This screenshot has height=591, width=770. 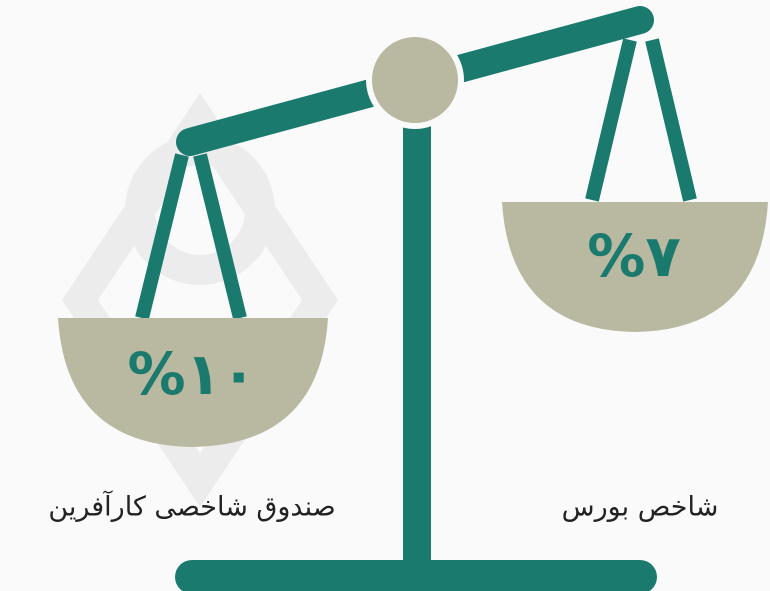 What do you see at coordinates (191, 236) in the screenshot?
I see `left-strings` at bounding box center [191, 236].